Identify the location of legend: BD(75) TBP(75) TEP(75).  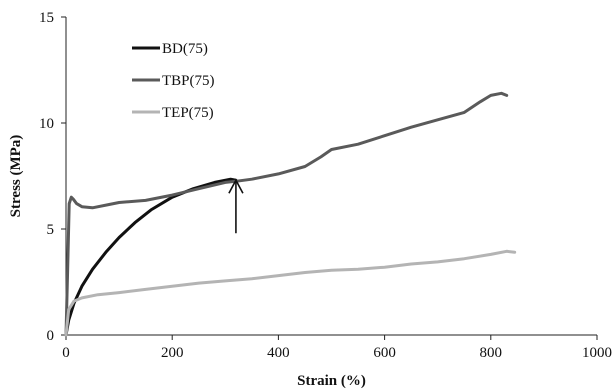
(173, 81).